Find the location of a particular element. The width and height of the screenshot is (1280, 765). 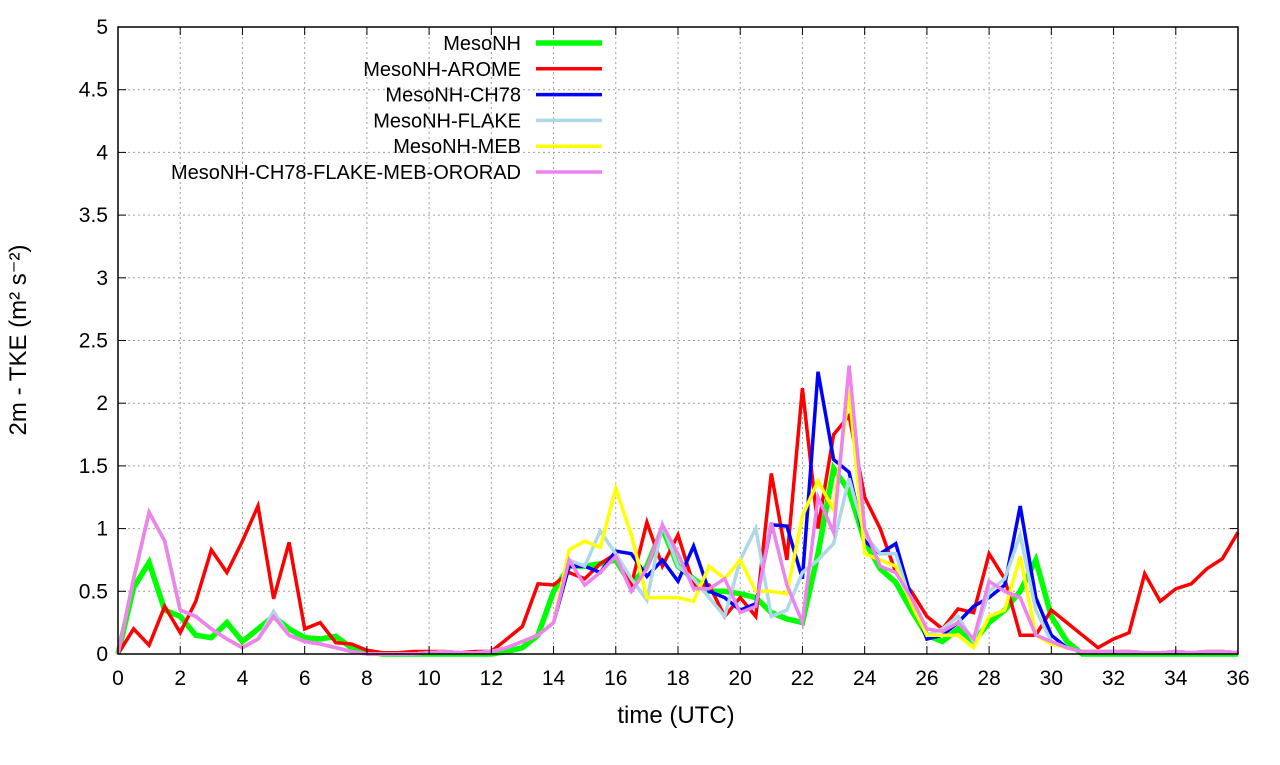

x-tick-label: 8 is located at coordinates (367, 678).